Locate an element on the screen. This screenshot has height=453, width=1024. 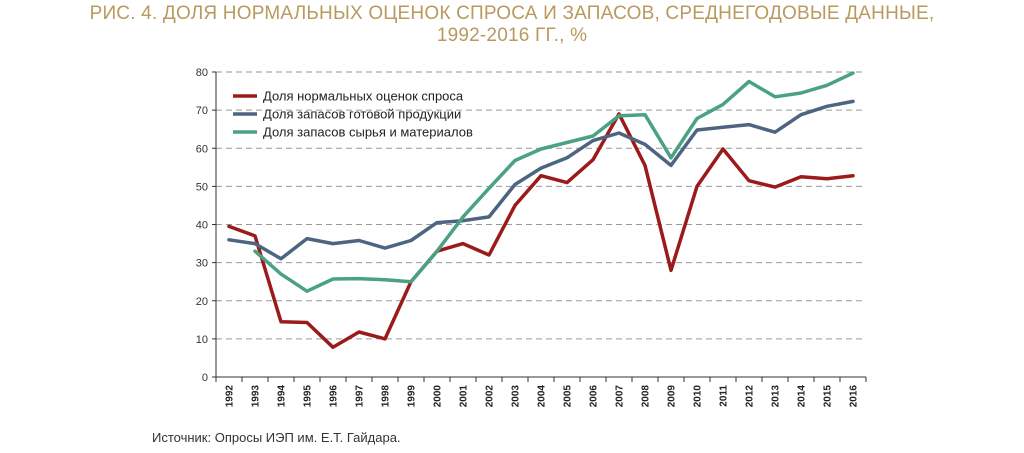
x-tick-label: 1998 is located at coordinates (386, 396).